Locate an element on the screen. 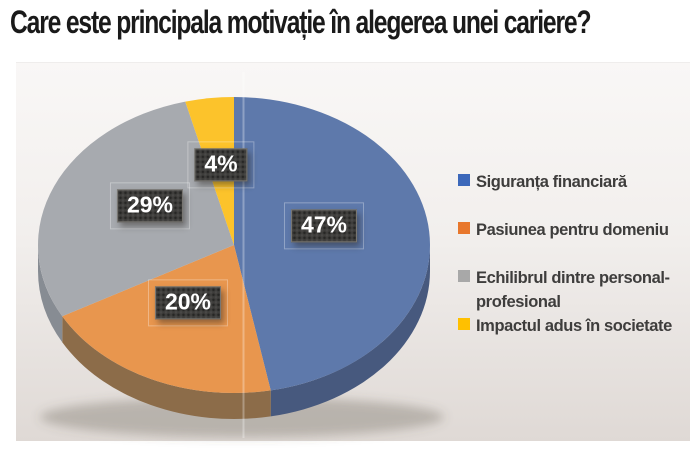  pie-data-label: 20% is located at coordinates (188, 303).